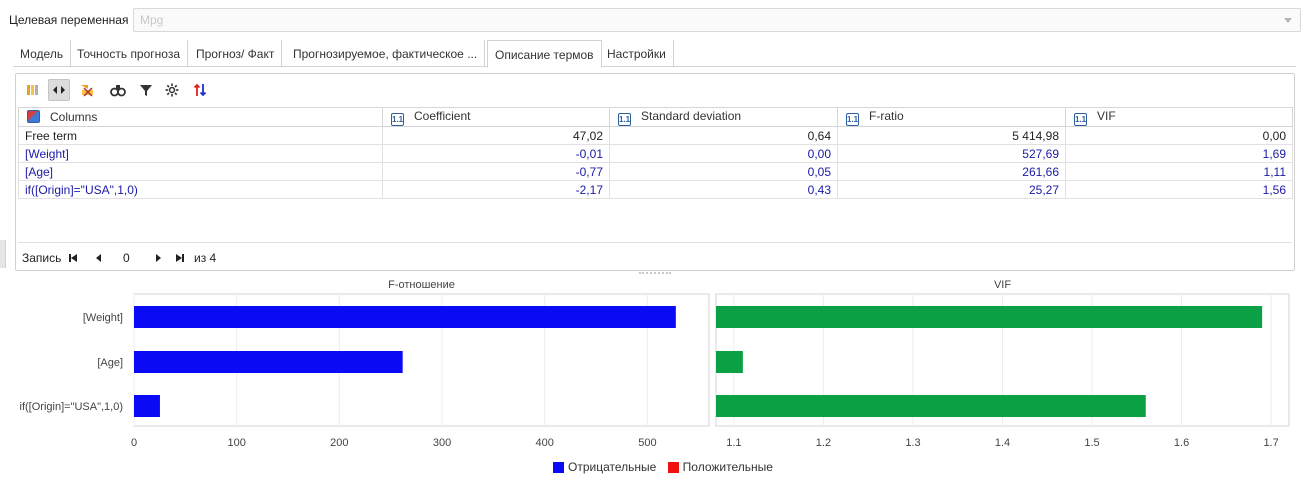 This screenshot has height=480, width=1303. I want to click on cell-name: if([Origin]="USA",1,0), so click(200, 189).